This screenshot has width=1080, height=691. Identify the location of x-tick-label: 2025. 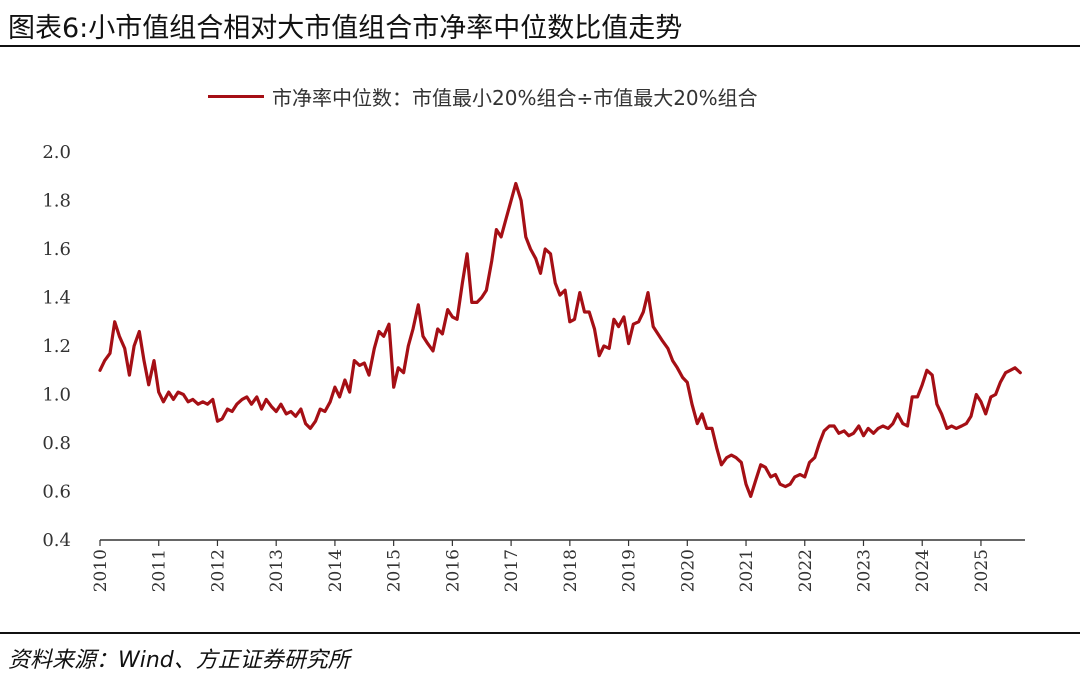
(982, 570).